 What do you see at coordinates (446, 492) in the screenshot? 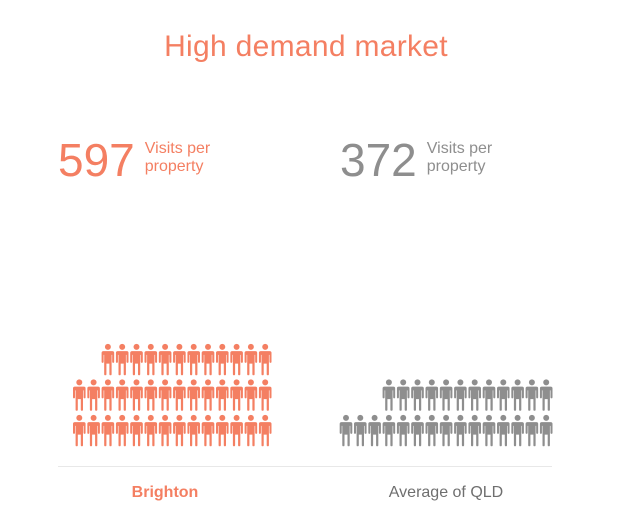
I see `qld-caption: Average of QLD` at bounding box center [446, 492].